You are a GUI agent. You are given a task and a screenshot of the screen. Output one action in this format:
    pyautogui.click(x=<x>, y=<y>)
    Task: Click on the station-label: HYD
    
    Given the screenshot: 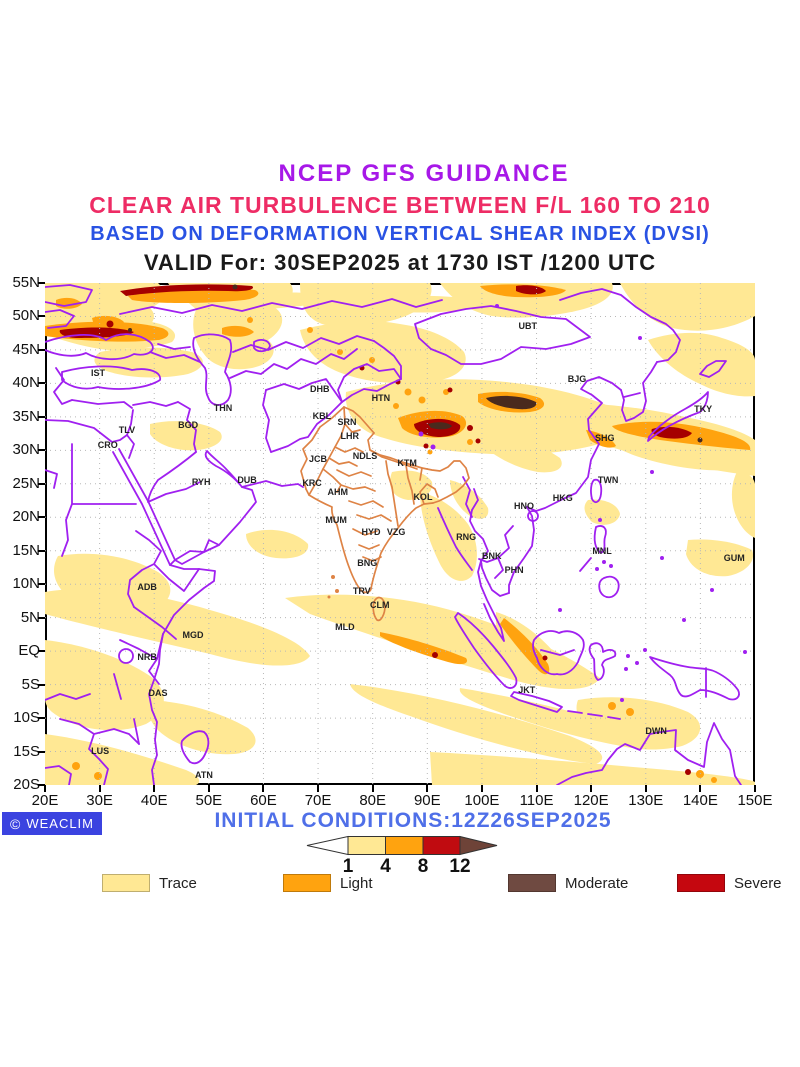 What is the action you would take?
    pyautogui.click(x=371, y=531)
    